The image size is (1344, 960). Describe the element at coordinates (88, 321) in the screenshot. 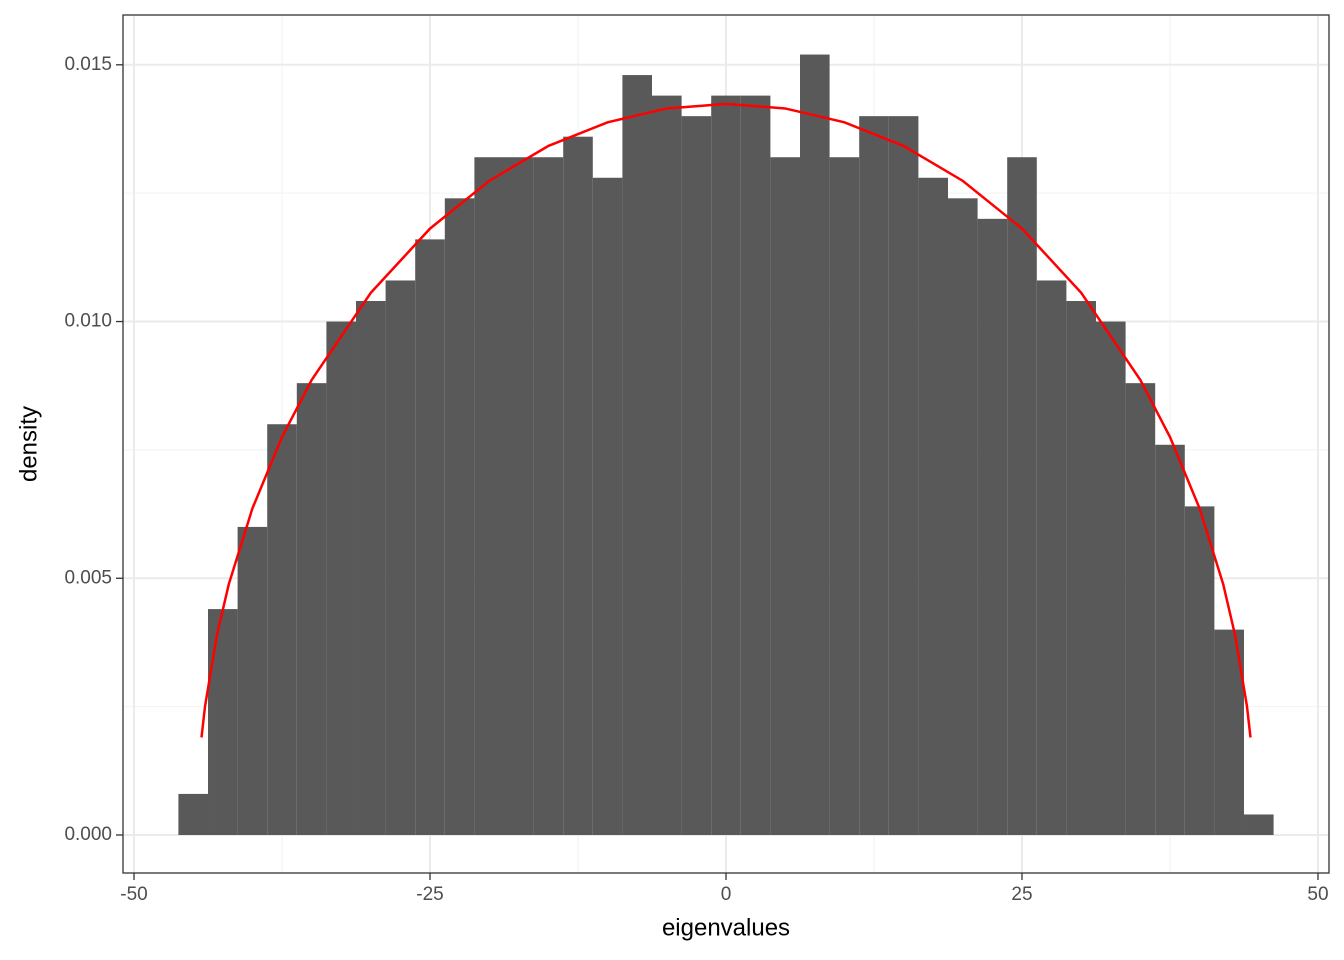

I see `y-tick-label: 0.010` at that location.